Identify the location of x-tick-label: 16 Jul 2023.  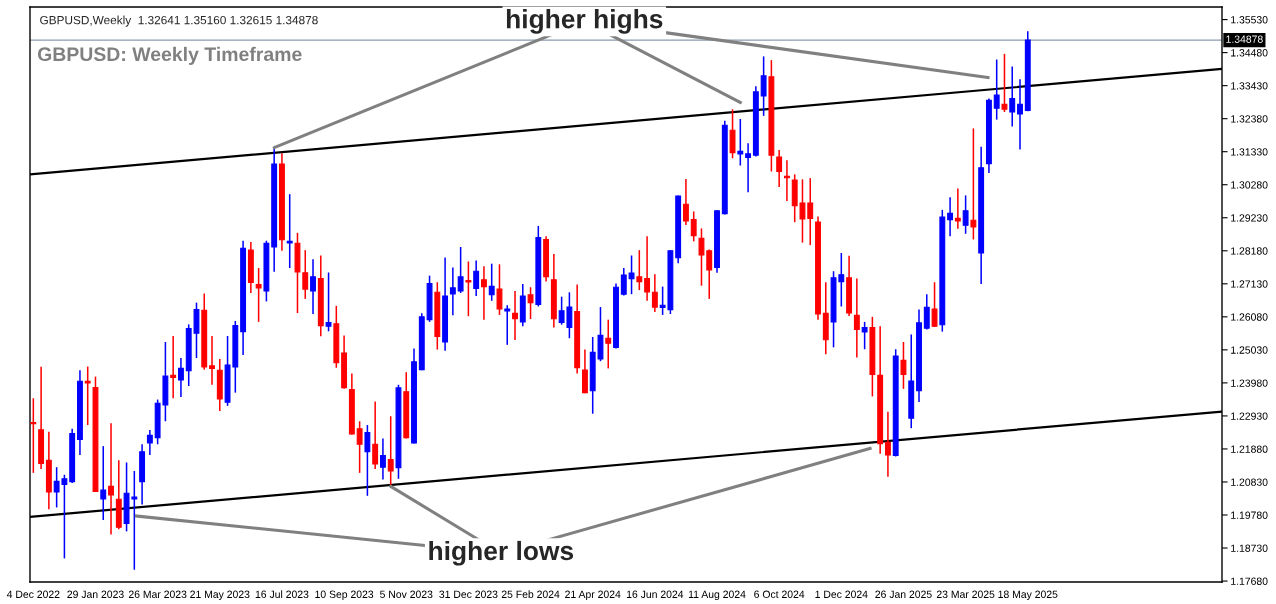
(282, 594).